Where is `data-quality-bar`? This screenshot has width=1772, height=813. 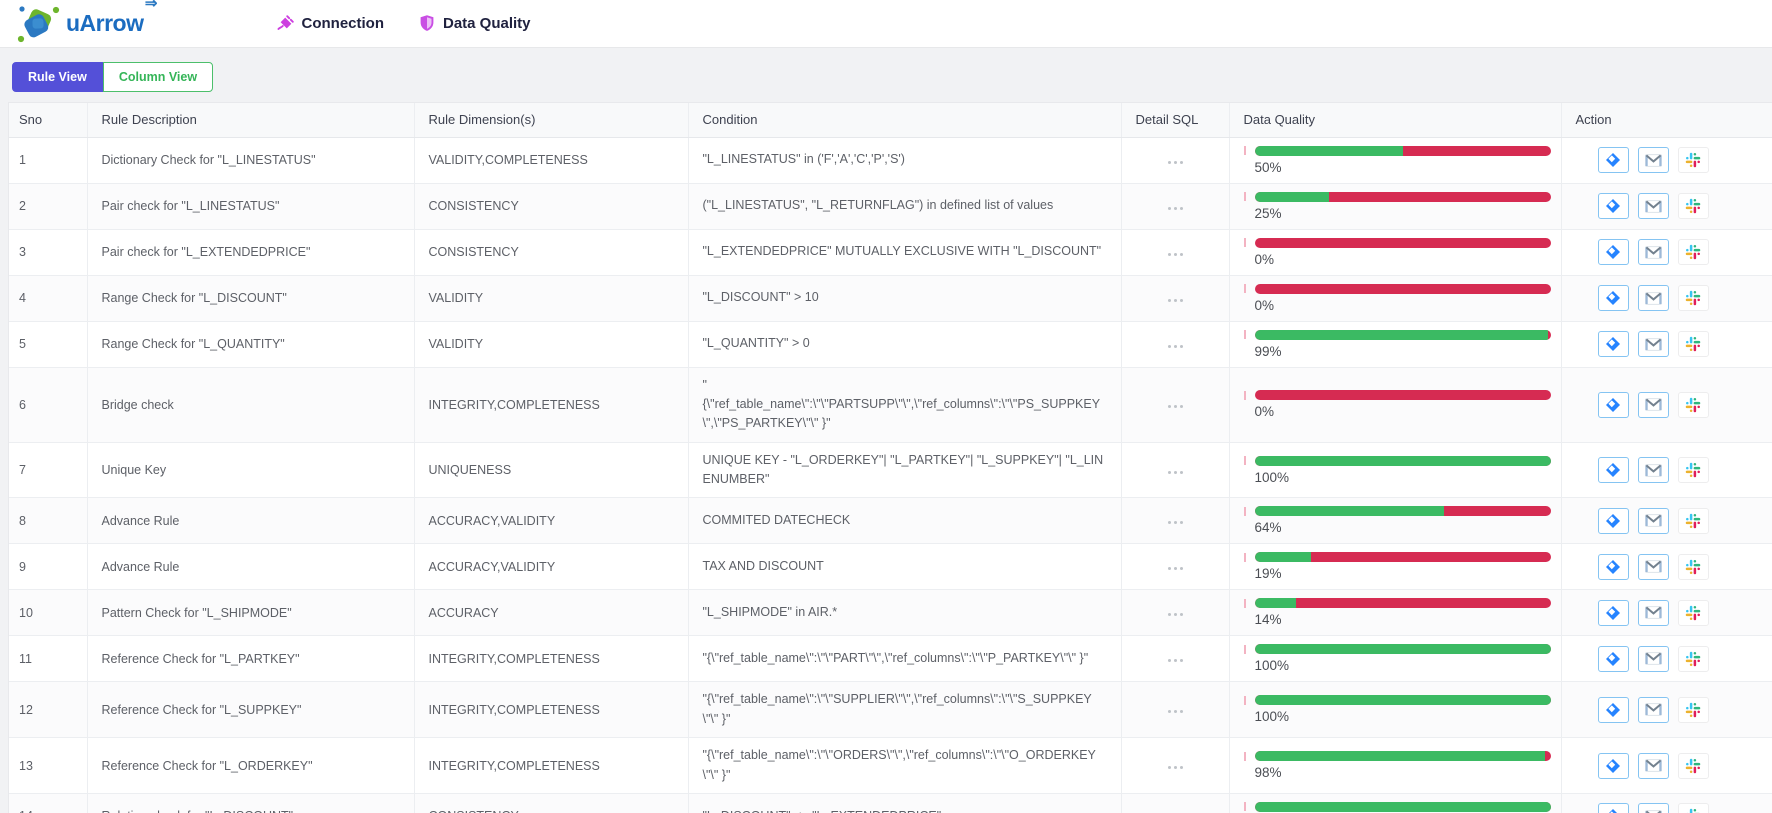
data-quality-bar is located at coordinates (1397, 806).